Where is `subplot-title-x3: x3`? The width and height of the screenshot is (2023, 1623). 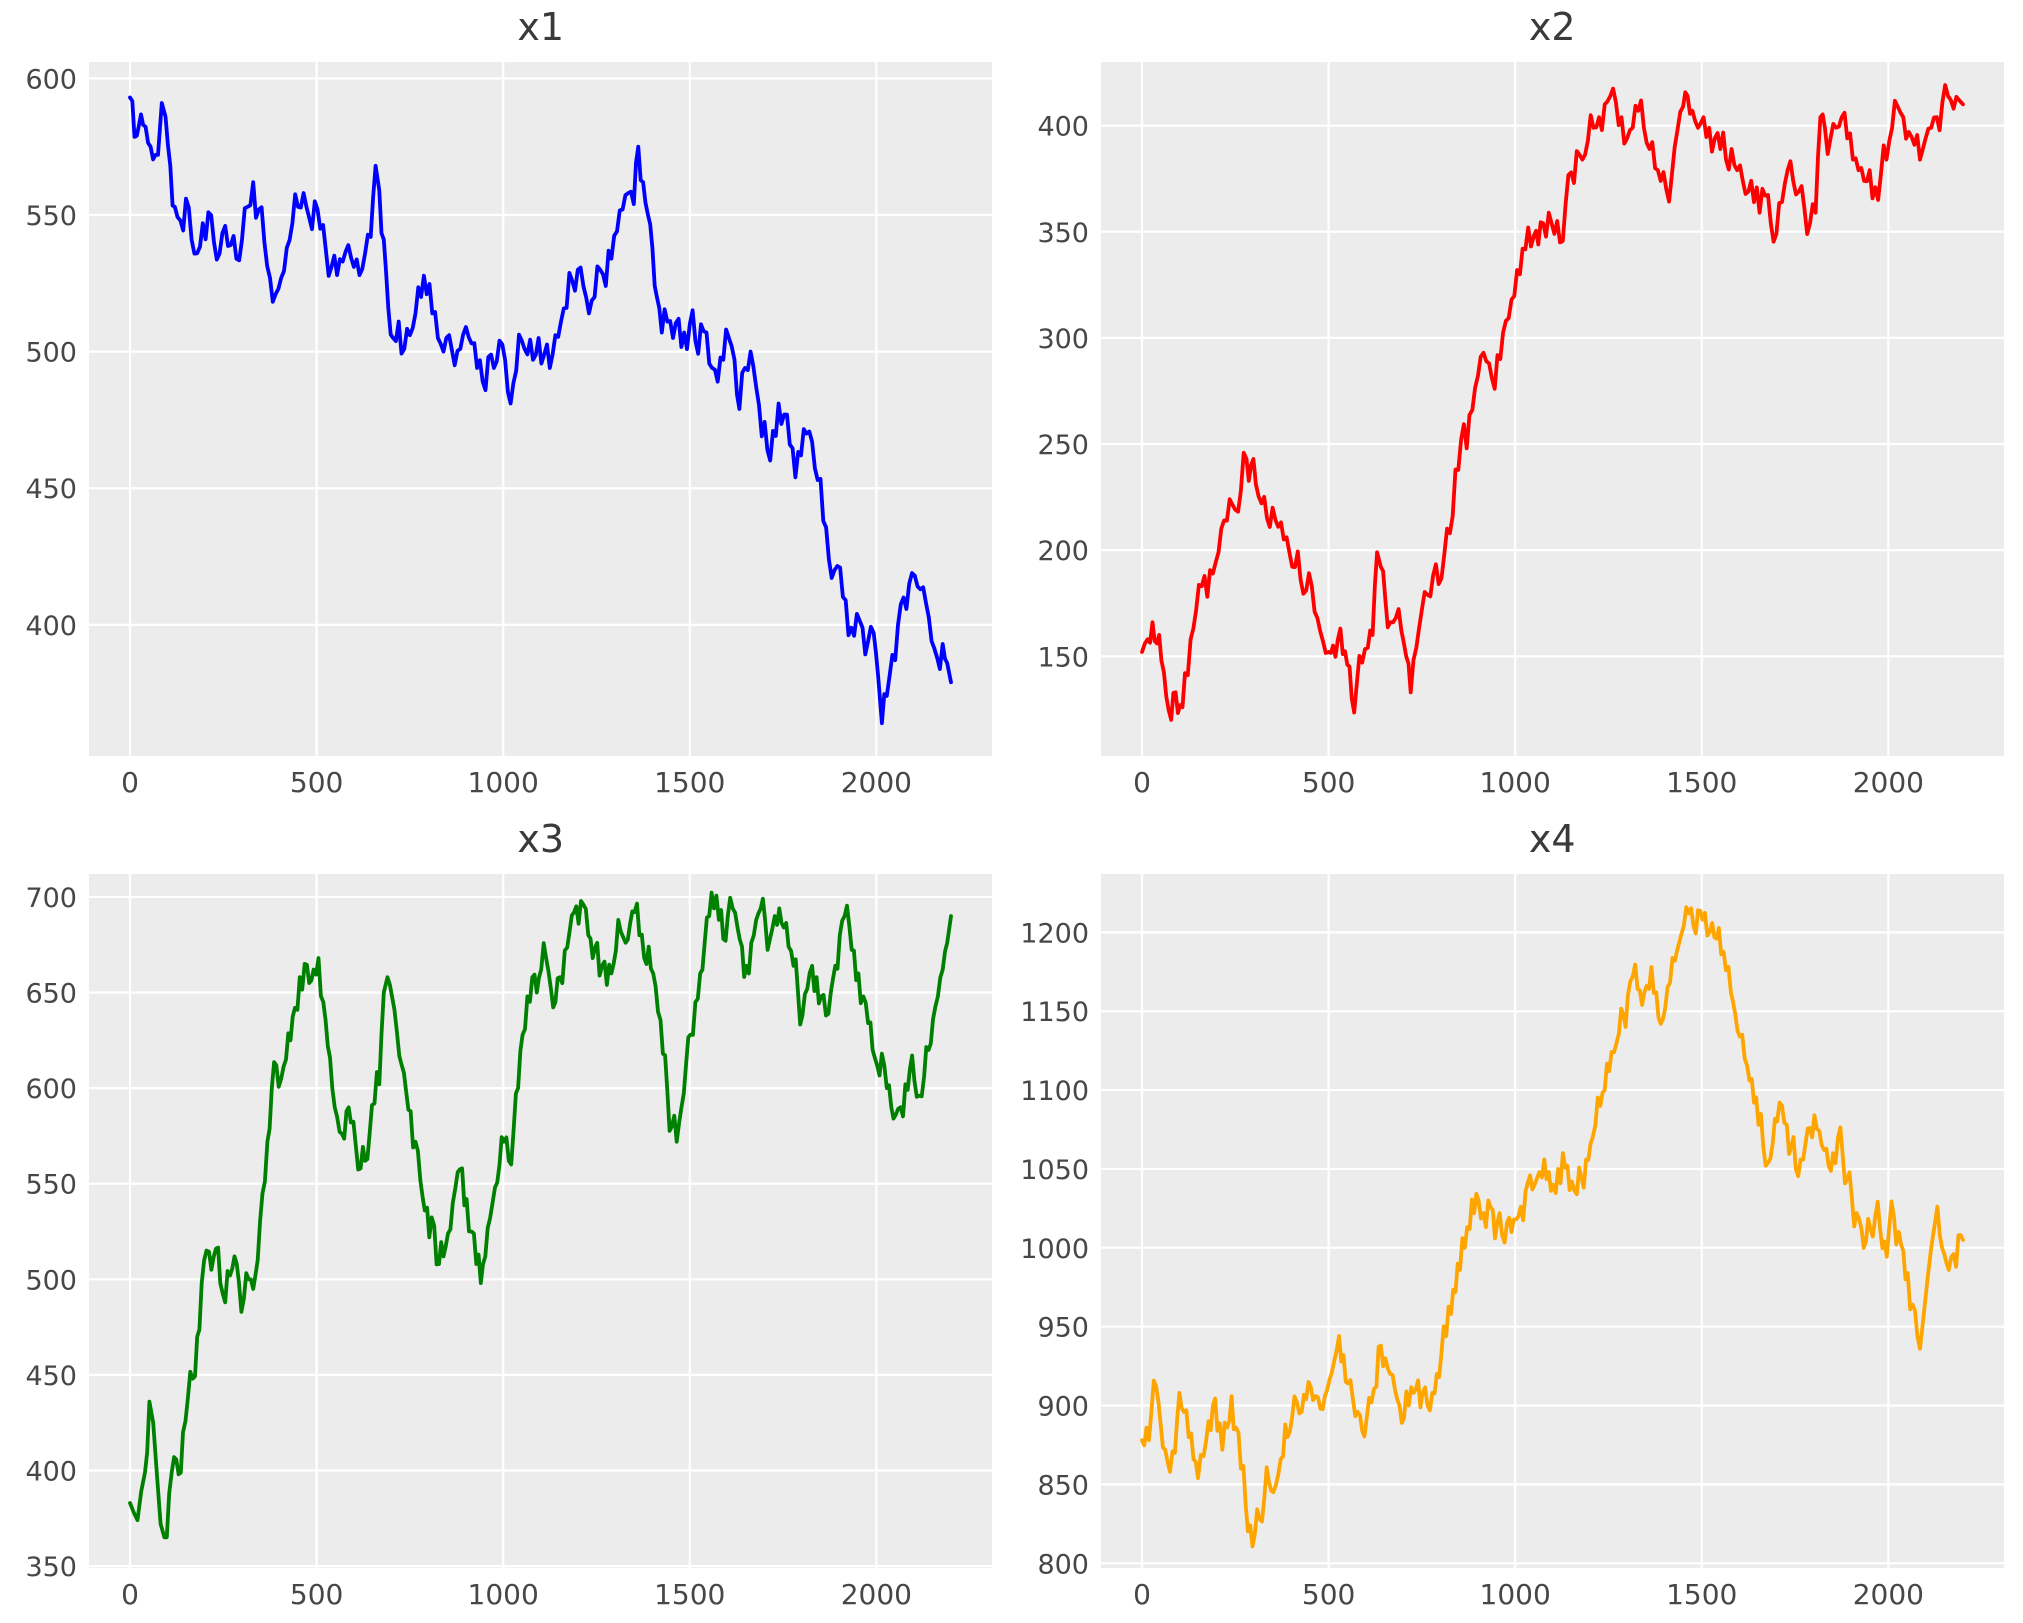
subplot-title-x3: x3 is located at coordinates (541, 838).